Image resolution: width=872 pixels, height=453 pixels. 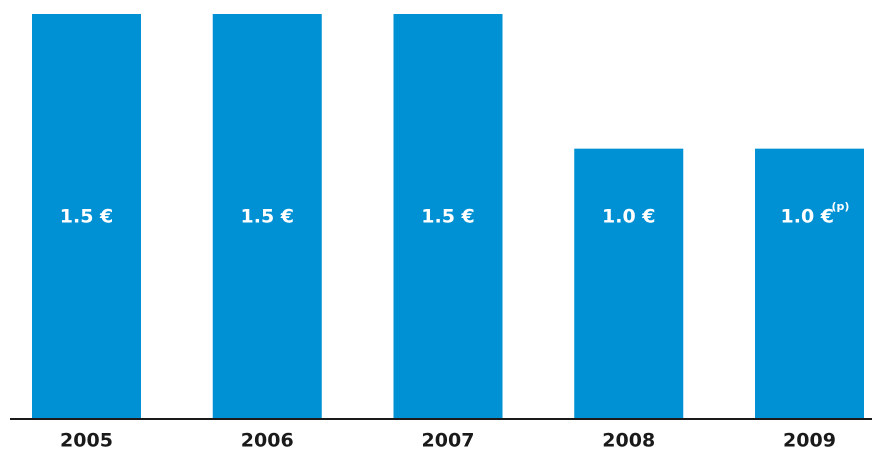 What do you see at coordinates (628, 441) in the screenshot?
I see `x-tick-2008: 2008` at bounding box center [628, 441].